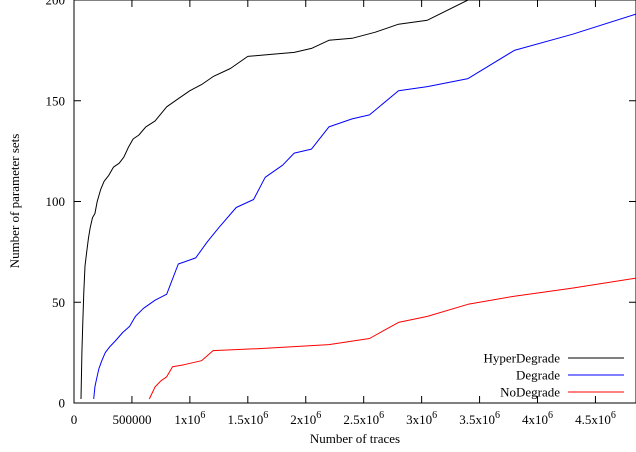 This screenshot has height=452, width=636. Describe the element at coordinates (593, 419) in the screenshot. I see `x-tick-label-base: 4.5x10` at that location.